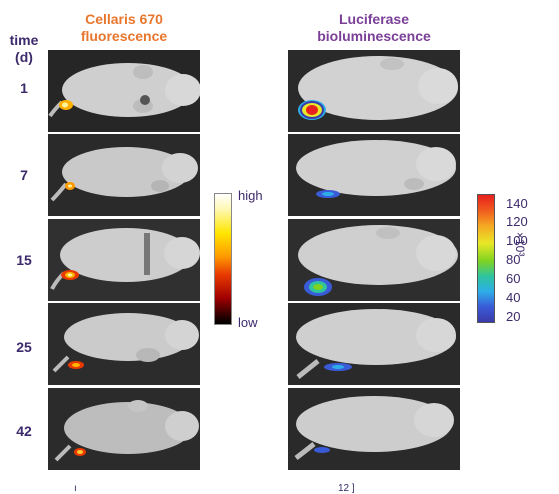  Describe the element at coordinates (374, 19) in the screenshot. I see `luminescence-header-line1: Luciferase` at that location.